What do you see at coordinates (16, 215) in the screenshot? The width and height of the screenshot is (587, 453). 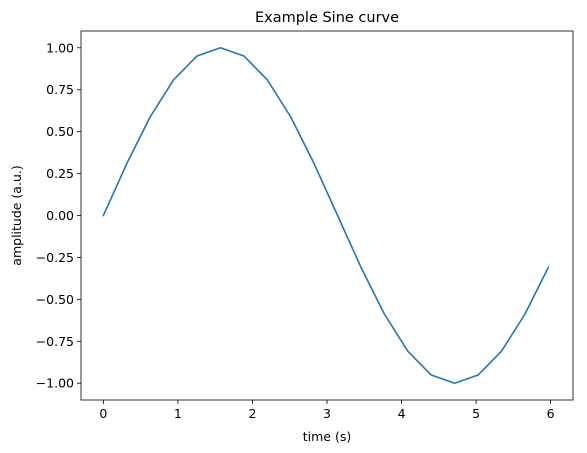 I see `y-axis-label: amplitude (a.u.)` at bounding box center [16, 215].